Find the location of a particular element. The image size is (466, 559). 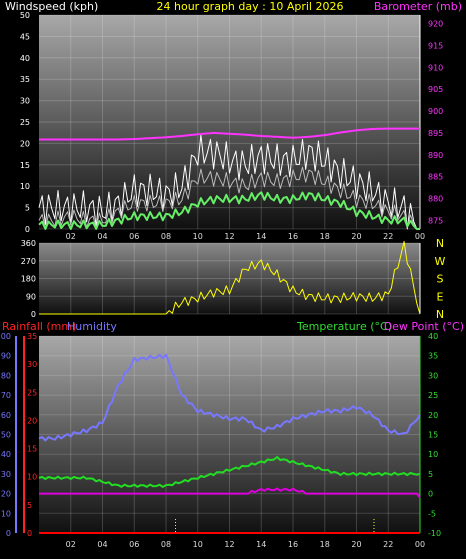

barometer-tick-label: 905 is located at coordinates (435, 89).